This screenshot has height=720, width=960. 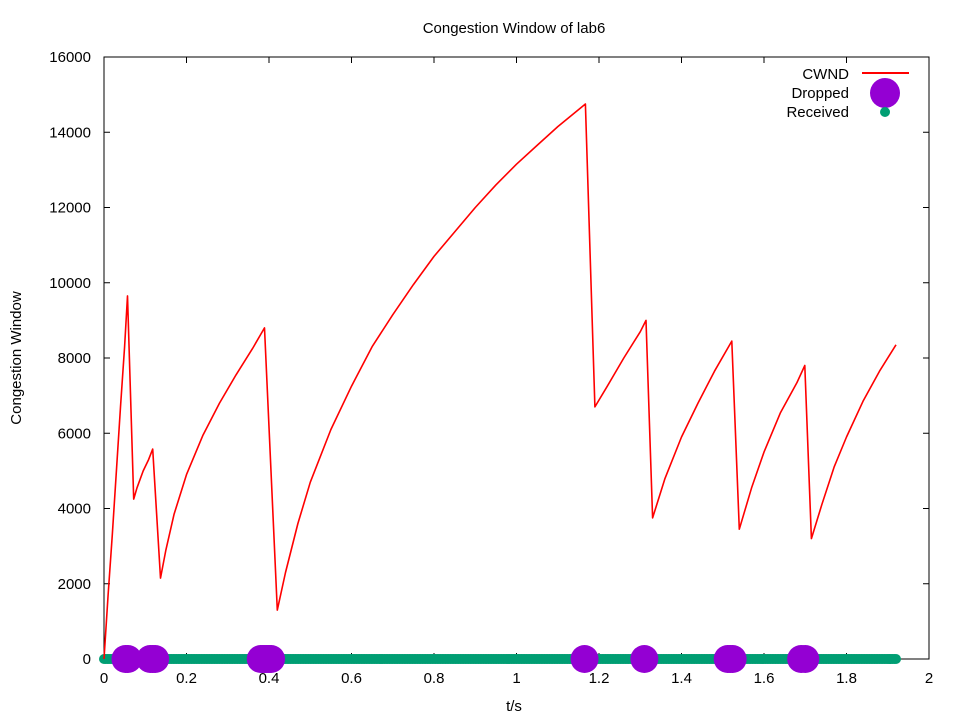 What do you see at coordinates (825, 74) in the screenshot?
I see `legend-label-cwnd: CWND` at bounding box center [825, 74].